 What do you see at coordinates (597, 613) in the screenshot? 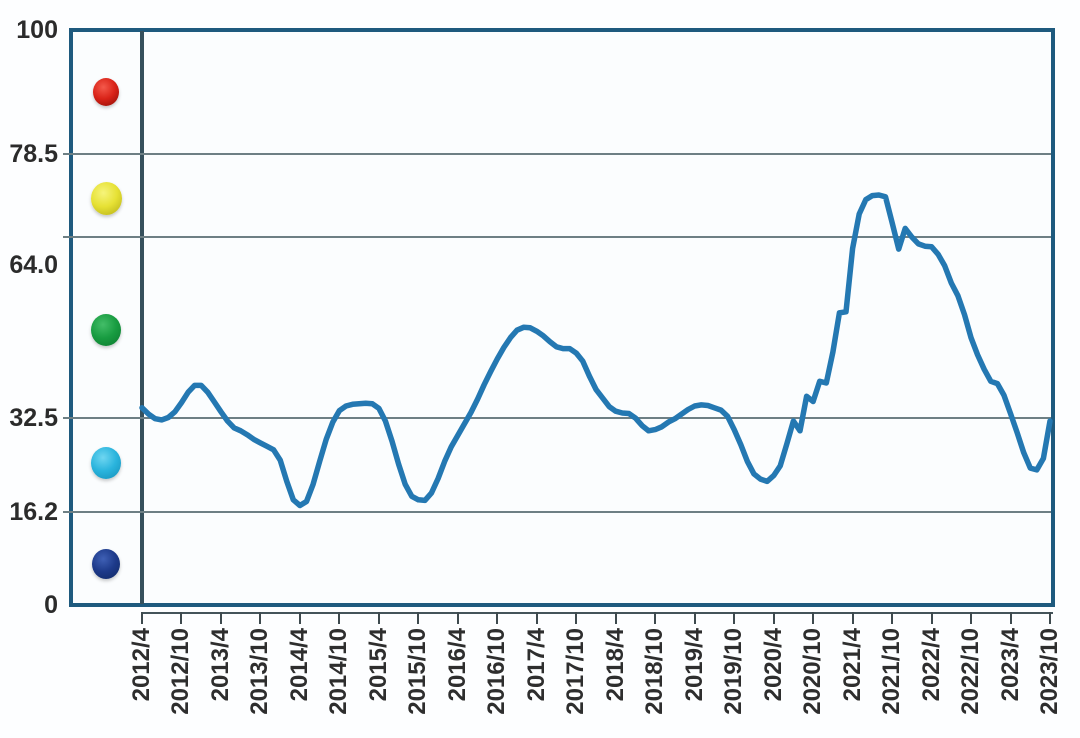
I see `x-axis-line` at bounding box center [597, 613].